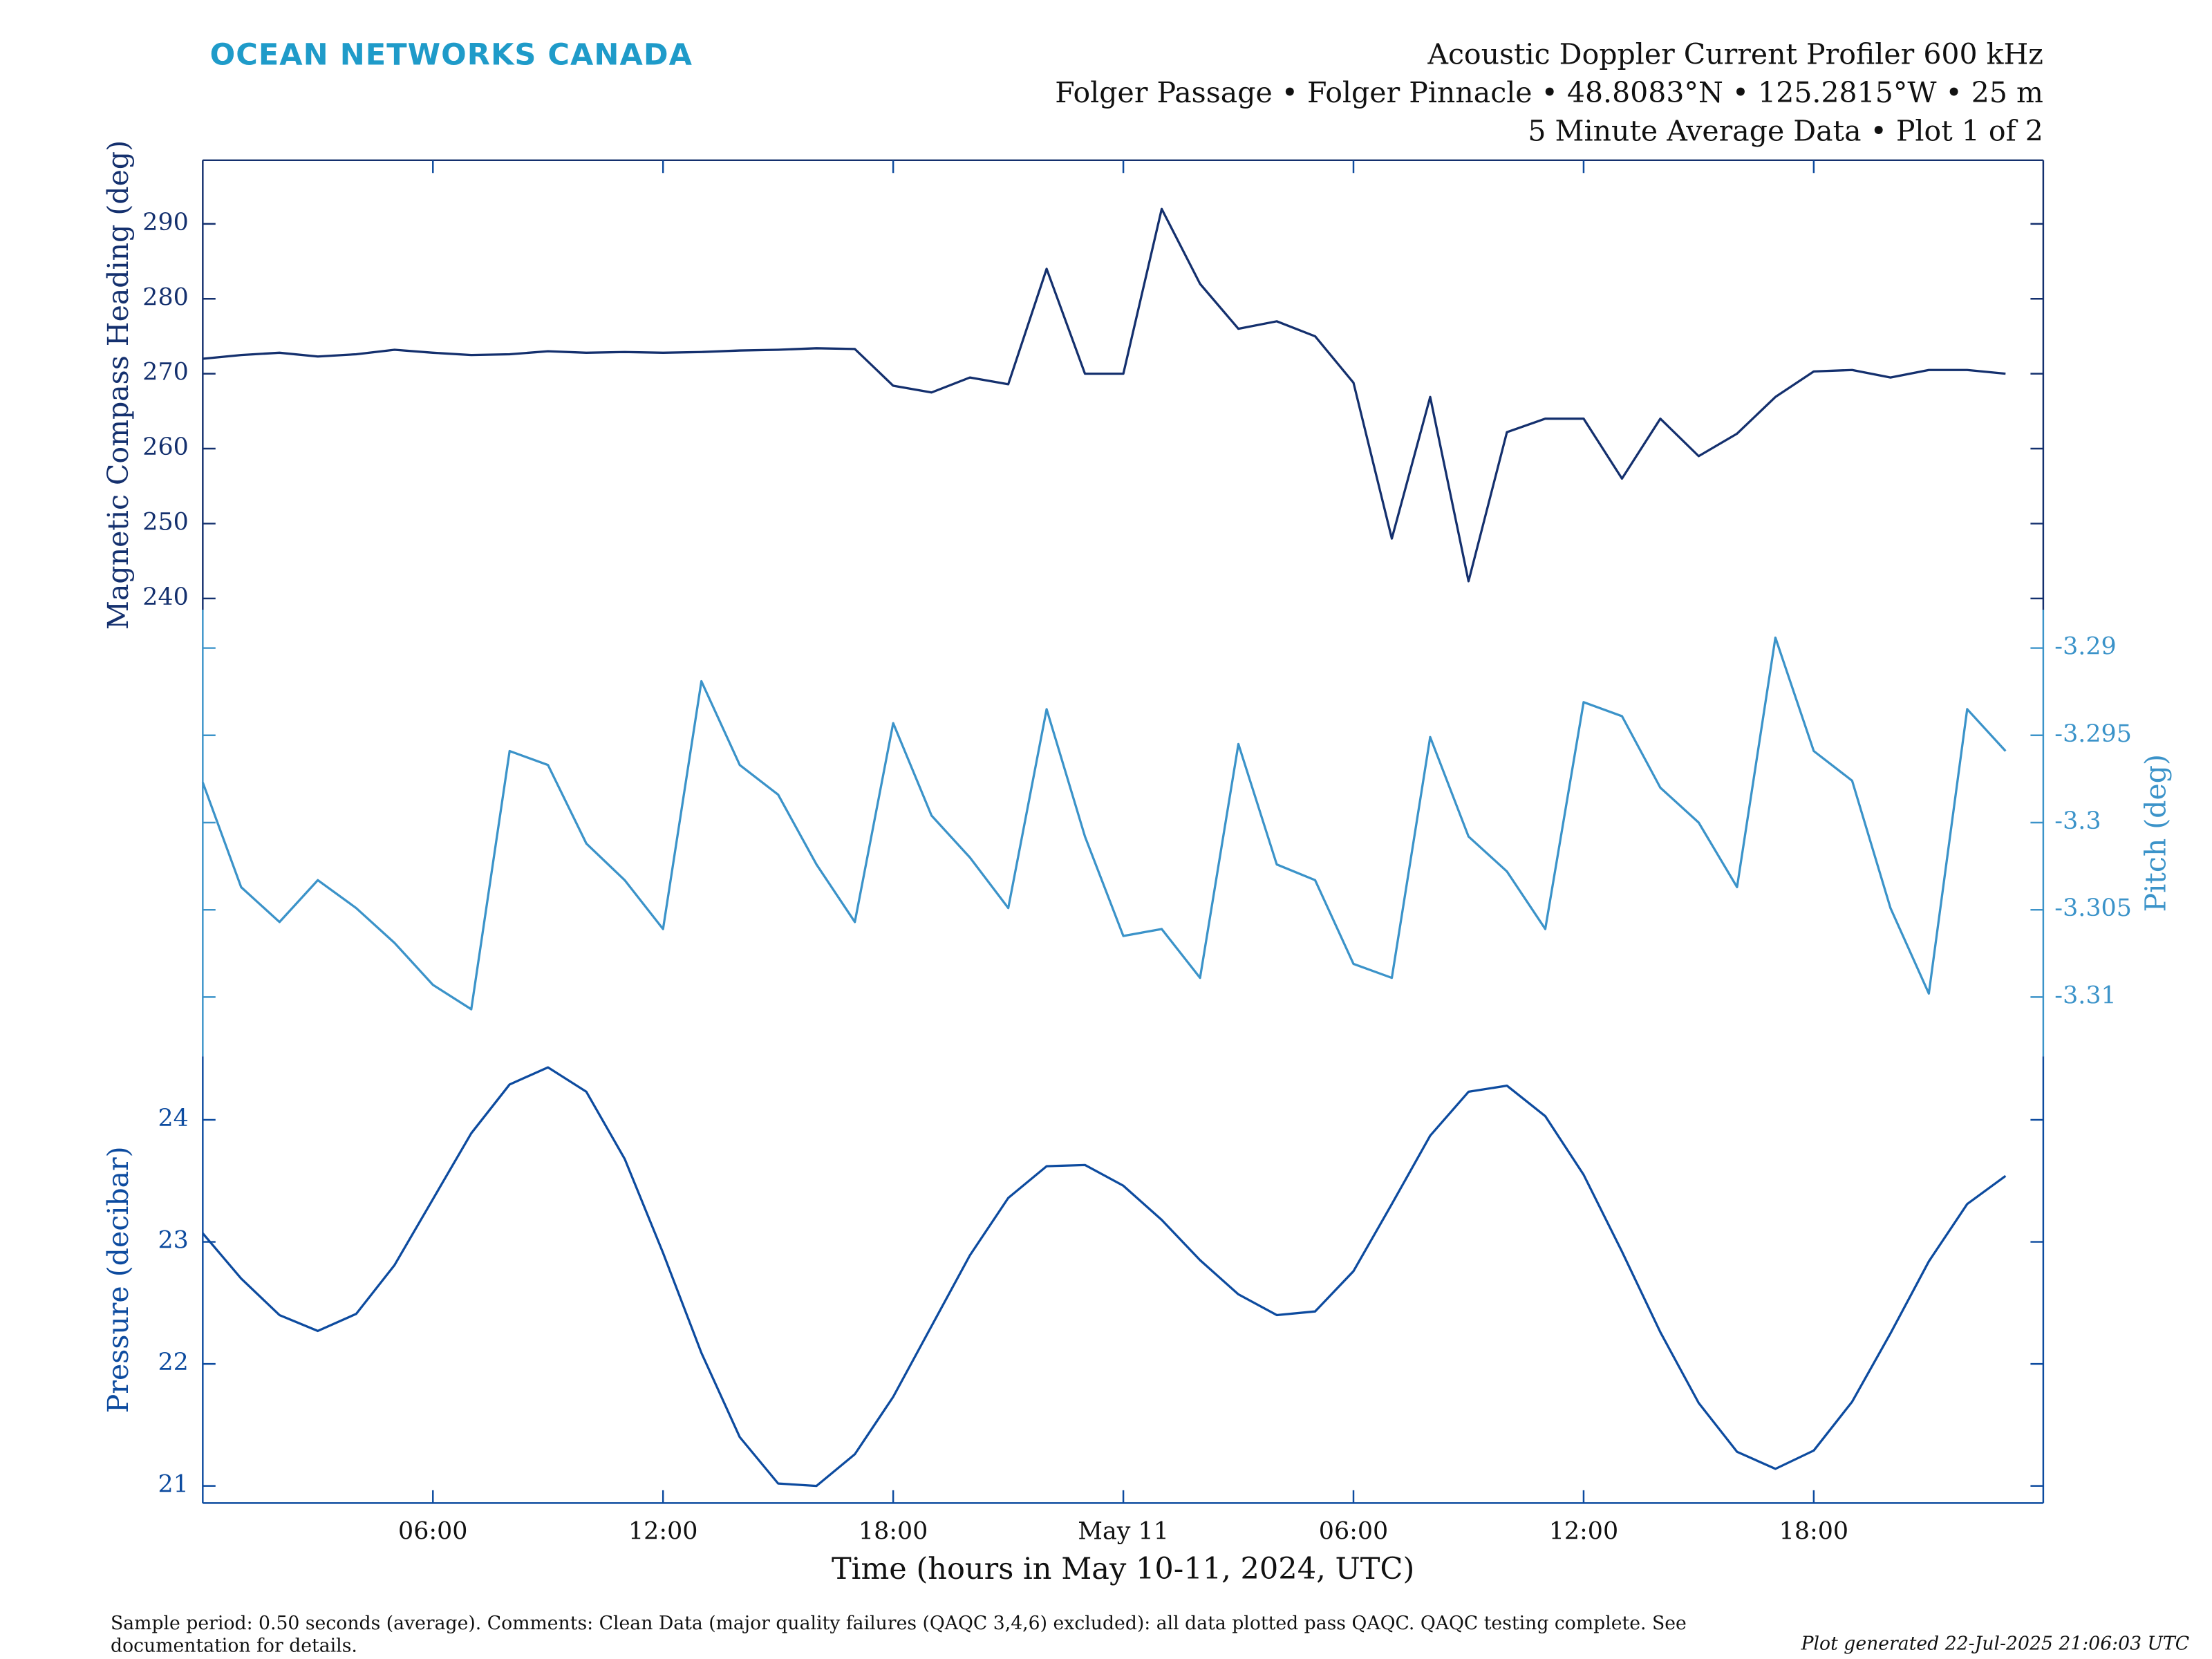  Describe the element at coordinates (165, 372) in the screenshot. I see `y-tick-label: 270` at that location.